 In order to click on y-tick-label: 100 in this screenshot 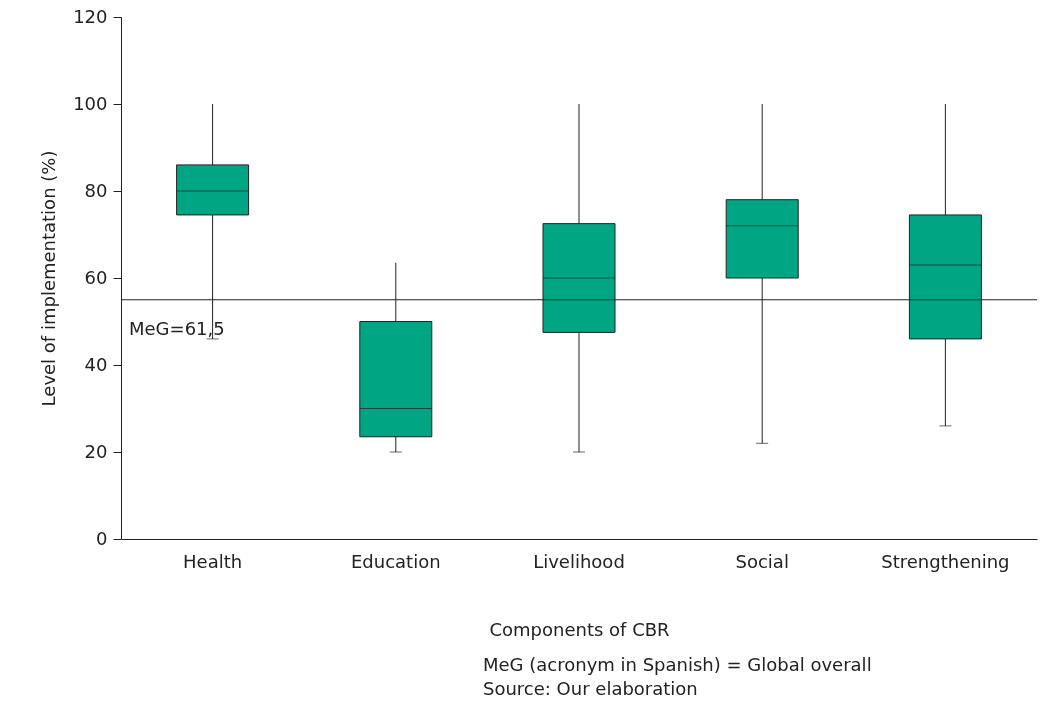, I will do `click(90, 103)`.